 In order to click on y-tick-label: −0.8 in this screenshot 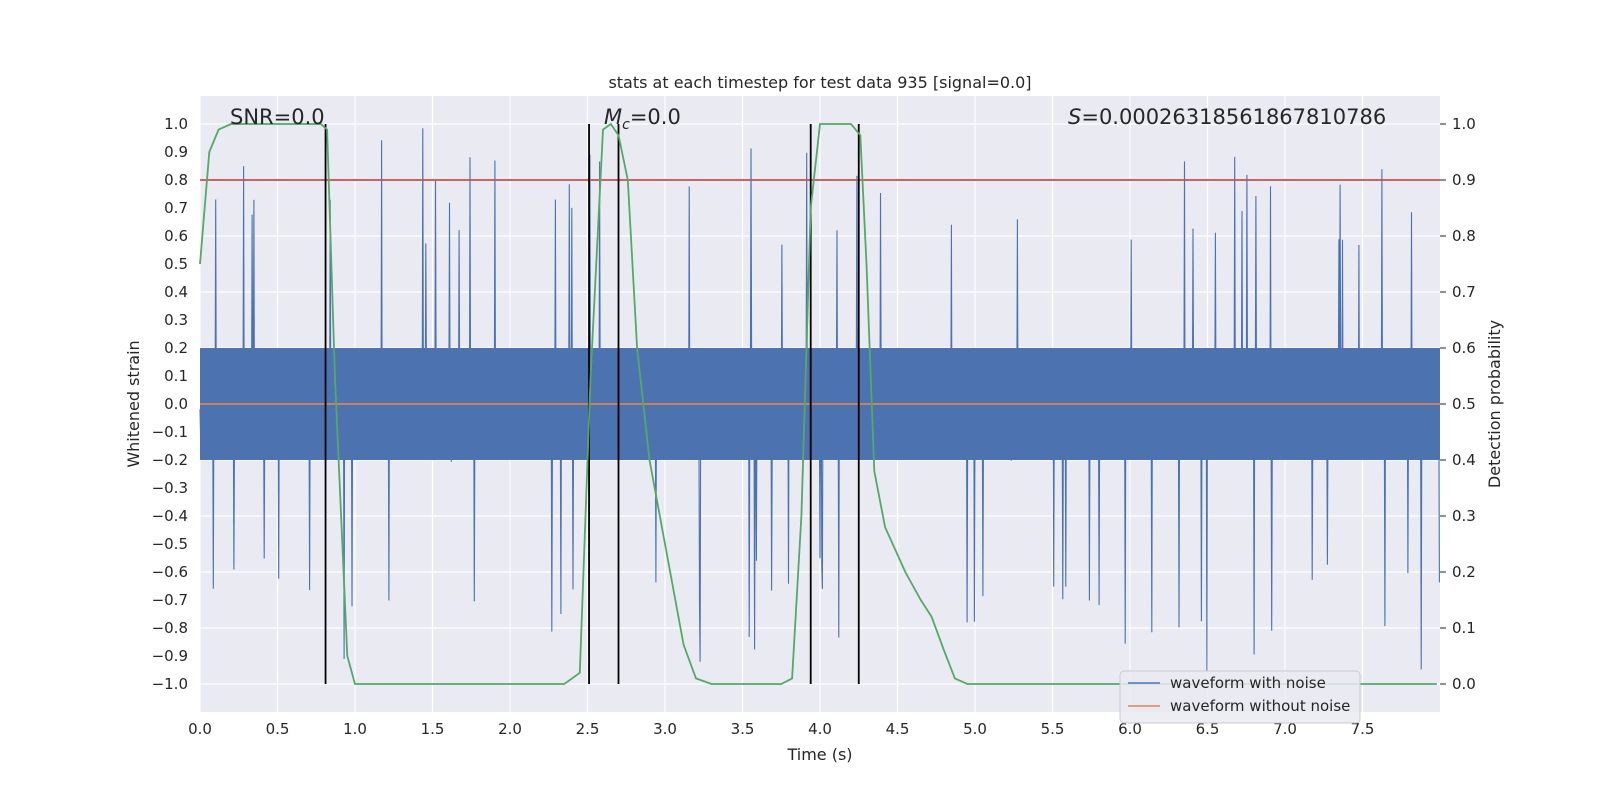, I will do `click(170, 628)`.